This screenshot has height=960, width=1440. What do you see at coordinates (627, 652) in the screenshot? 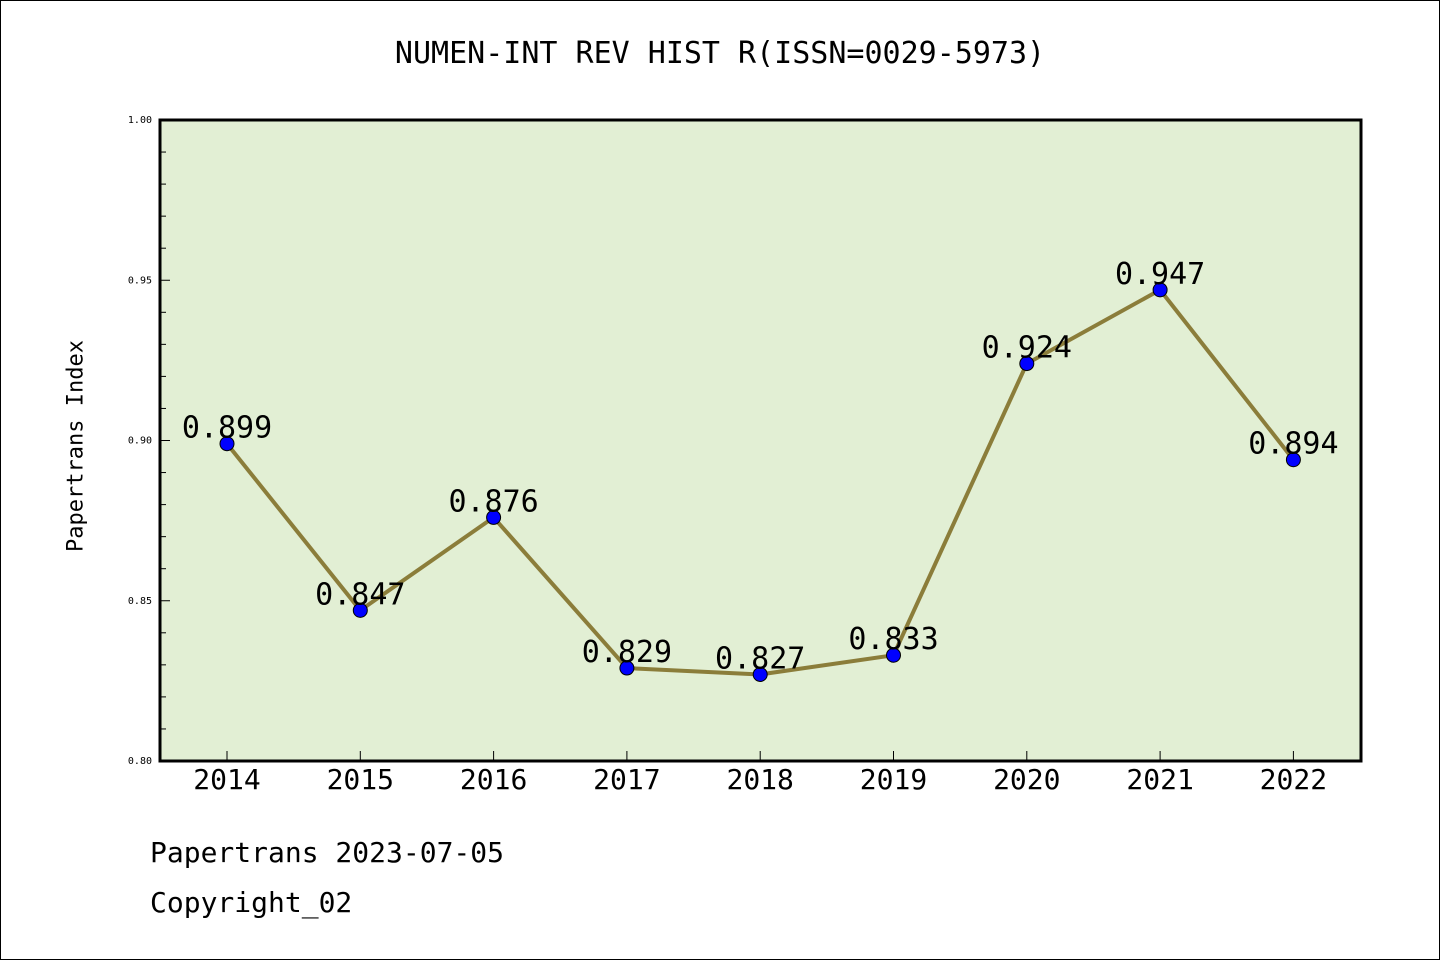
I see `data-value-label: 0.829` at bounding box center [627, 652].